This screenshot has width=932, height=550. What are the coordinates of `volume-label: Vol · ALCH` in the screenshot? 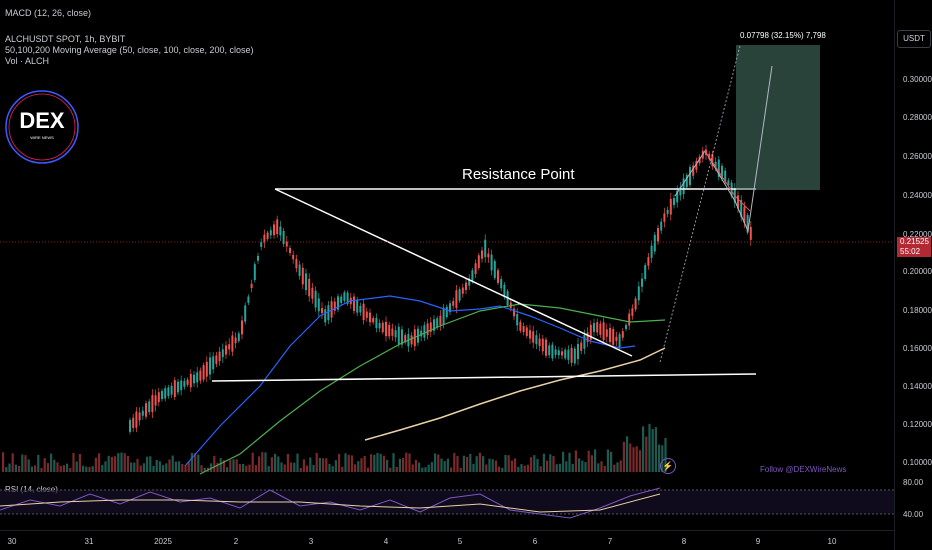 It's located at (27, 61).